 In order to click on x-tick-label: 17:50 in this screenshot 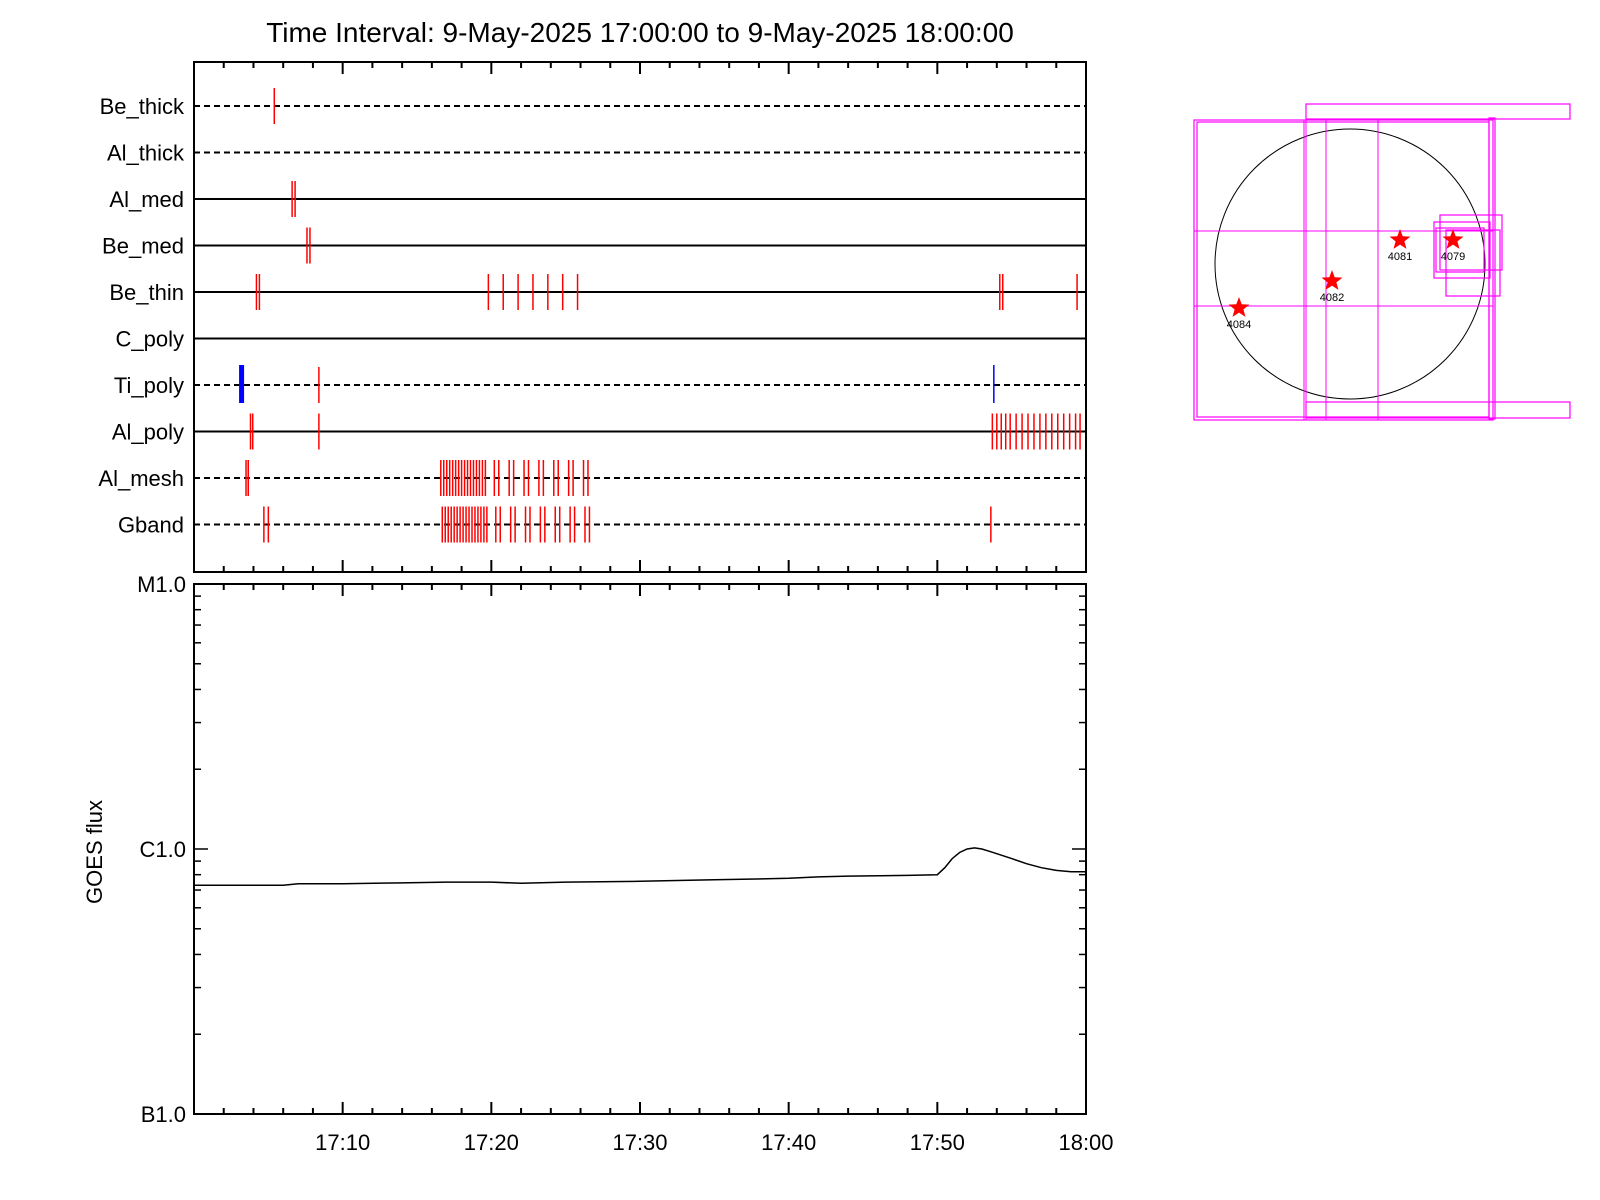, I will do `click(937, 1142)`.